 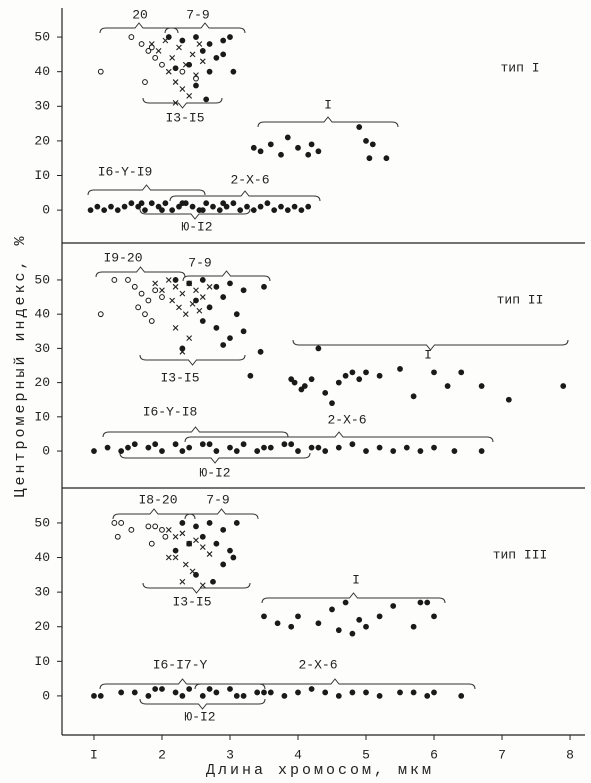 What do you see at coordinates (199, 262) in the screenshot?
I see `annotation: 7-9` at bounding box center [199, 262].